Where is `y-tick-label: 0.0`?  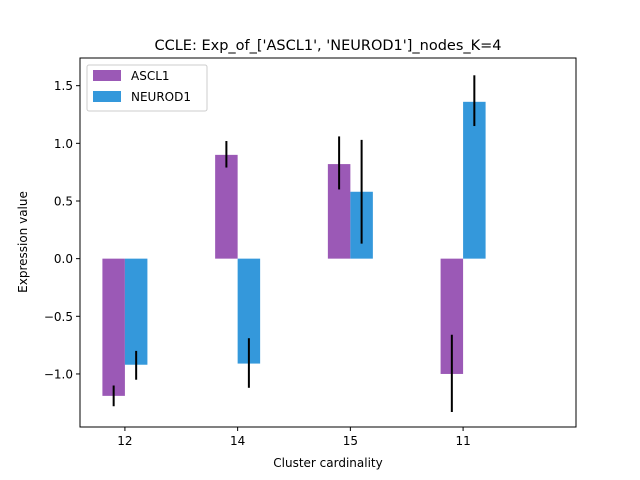
y-tick-label: 0.0 is located at coordinates (63, 259).